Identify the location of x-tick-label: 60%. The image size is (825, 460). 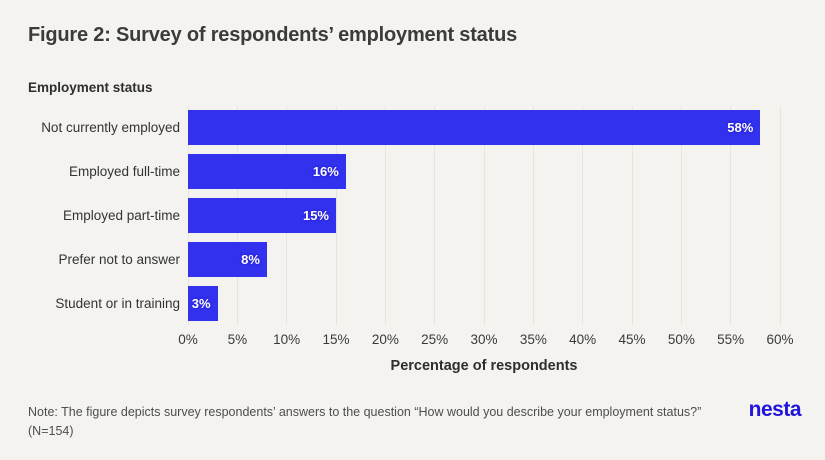
(780, 339).